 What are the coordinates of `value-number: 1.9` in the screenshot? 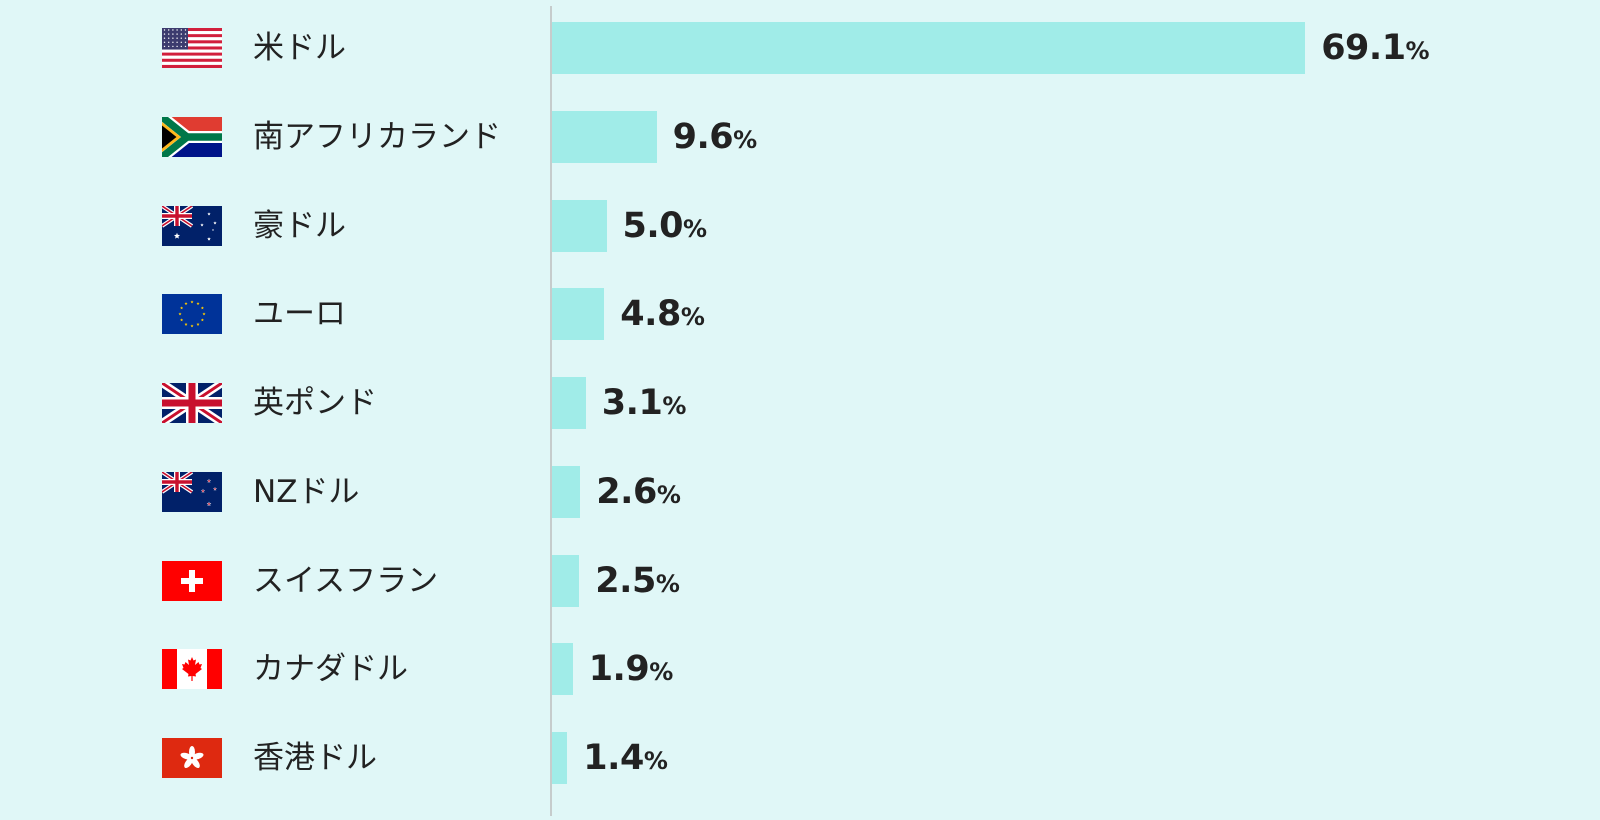 It's located at (619, 669).